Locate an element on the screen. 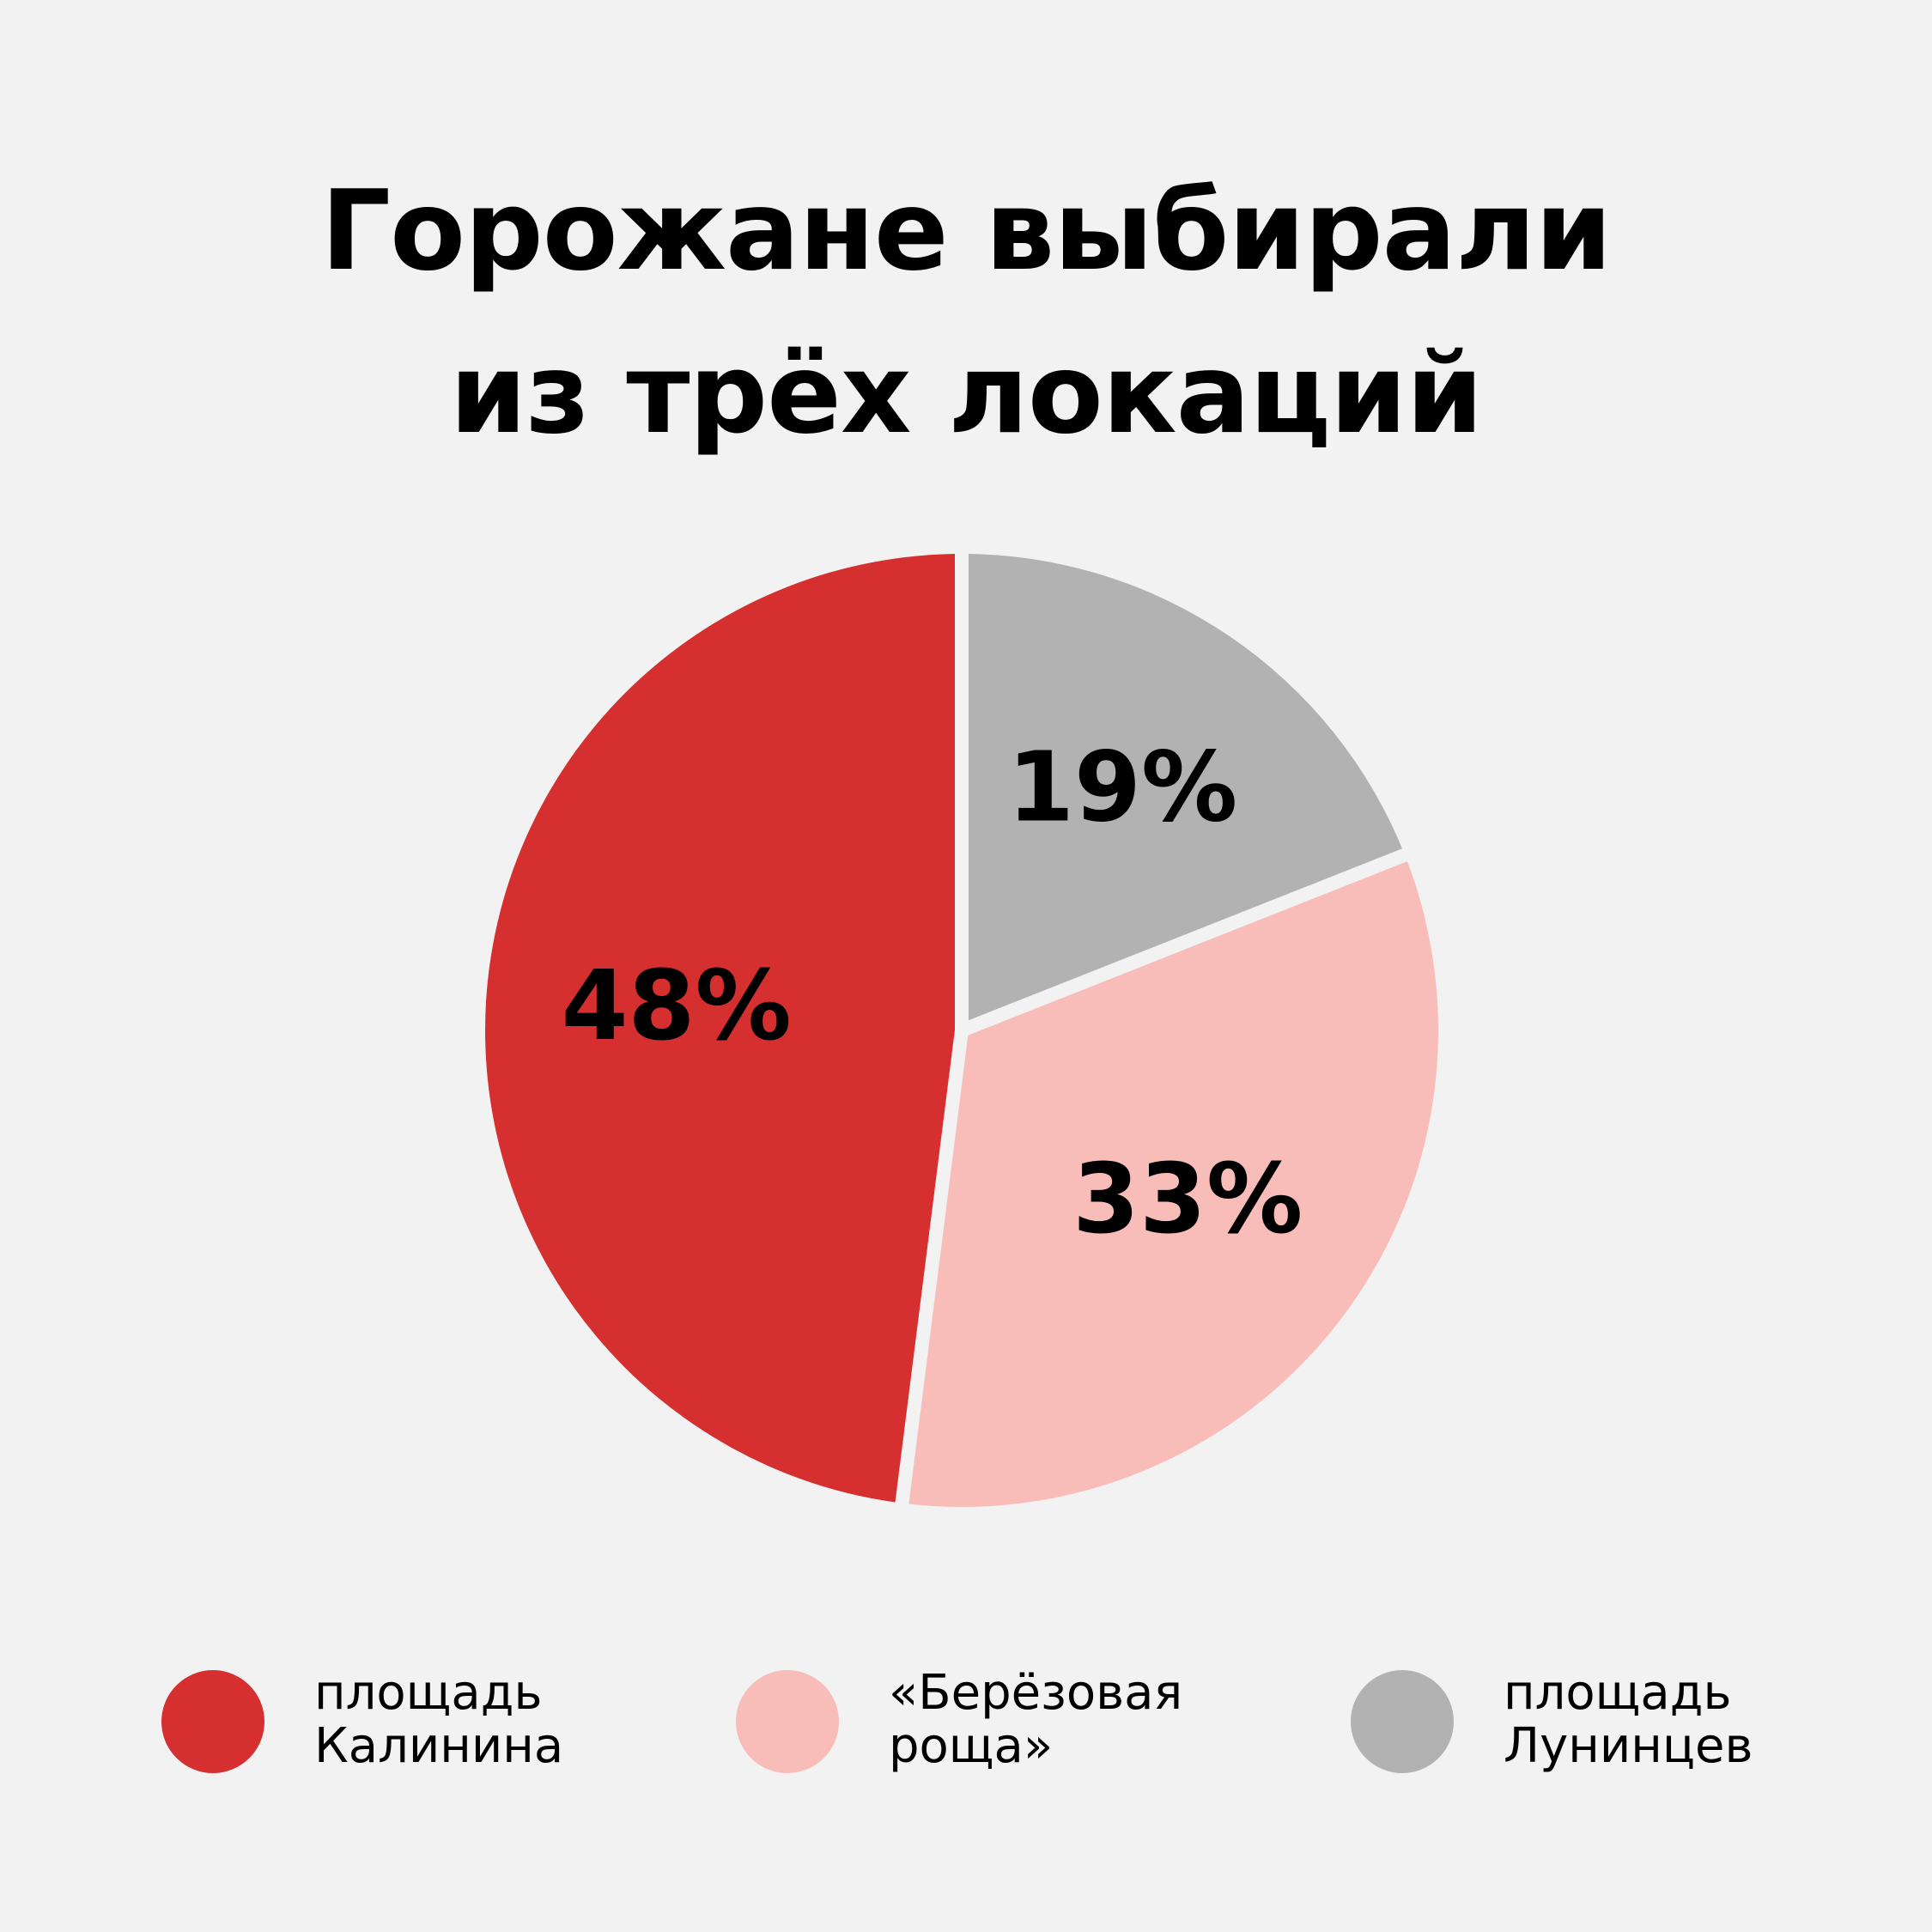 Image resolution: width=1932 pixels, height=1932 pixels. legend-swatch-kalinina is located at coordinates (213, 1722).